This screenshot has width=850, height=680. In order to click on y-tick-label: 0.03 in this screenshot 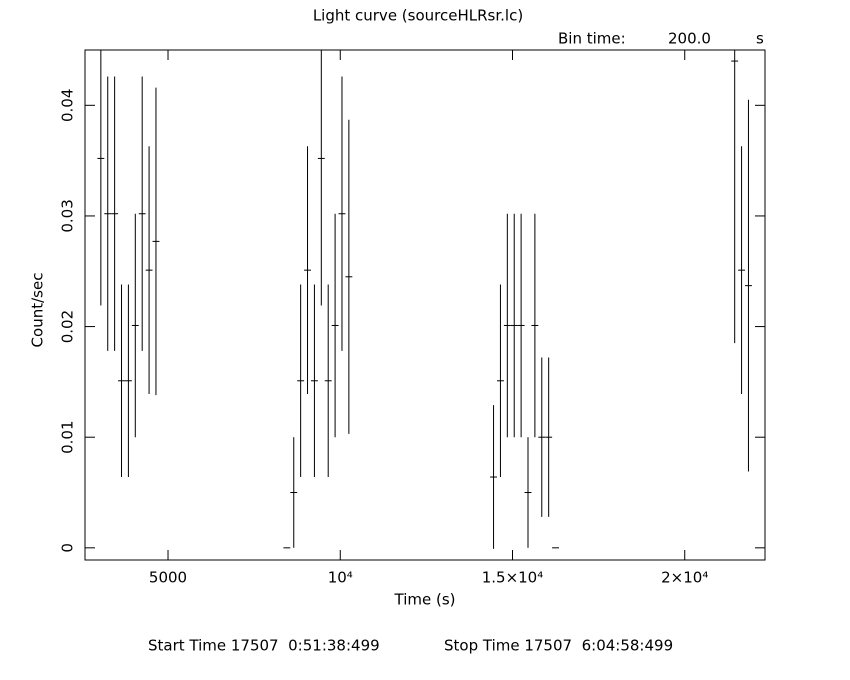, I will do `click(68, 215)`.